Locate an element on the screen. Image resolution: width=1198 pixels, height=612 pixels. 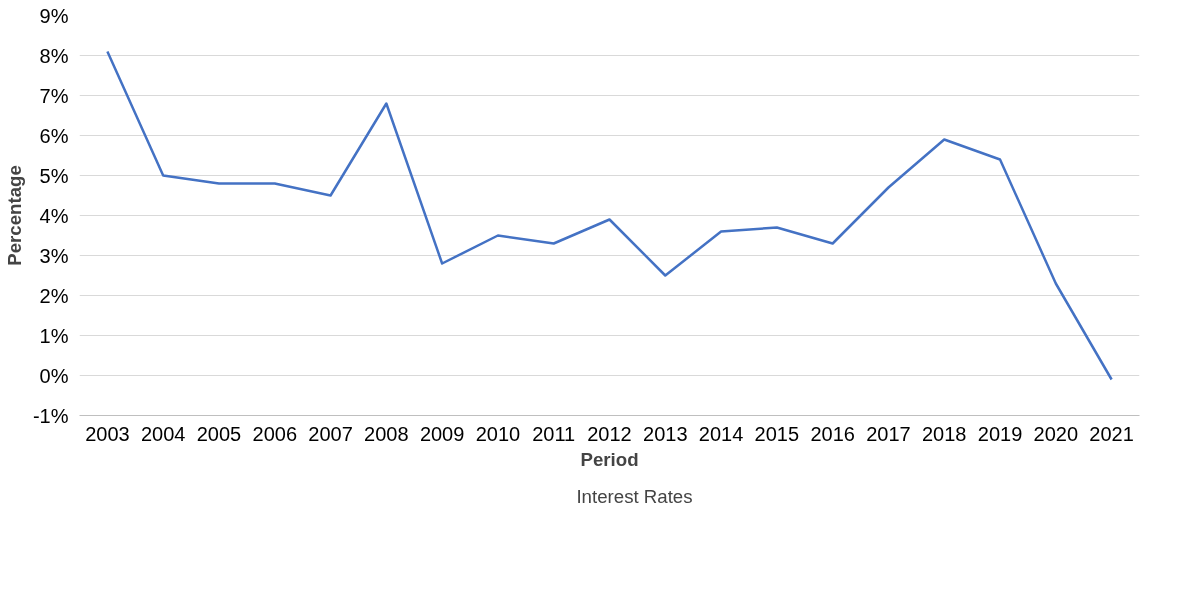
x-tick-label: 2006 is located at coordinates (275, 433).